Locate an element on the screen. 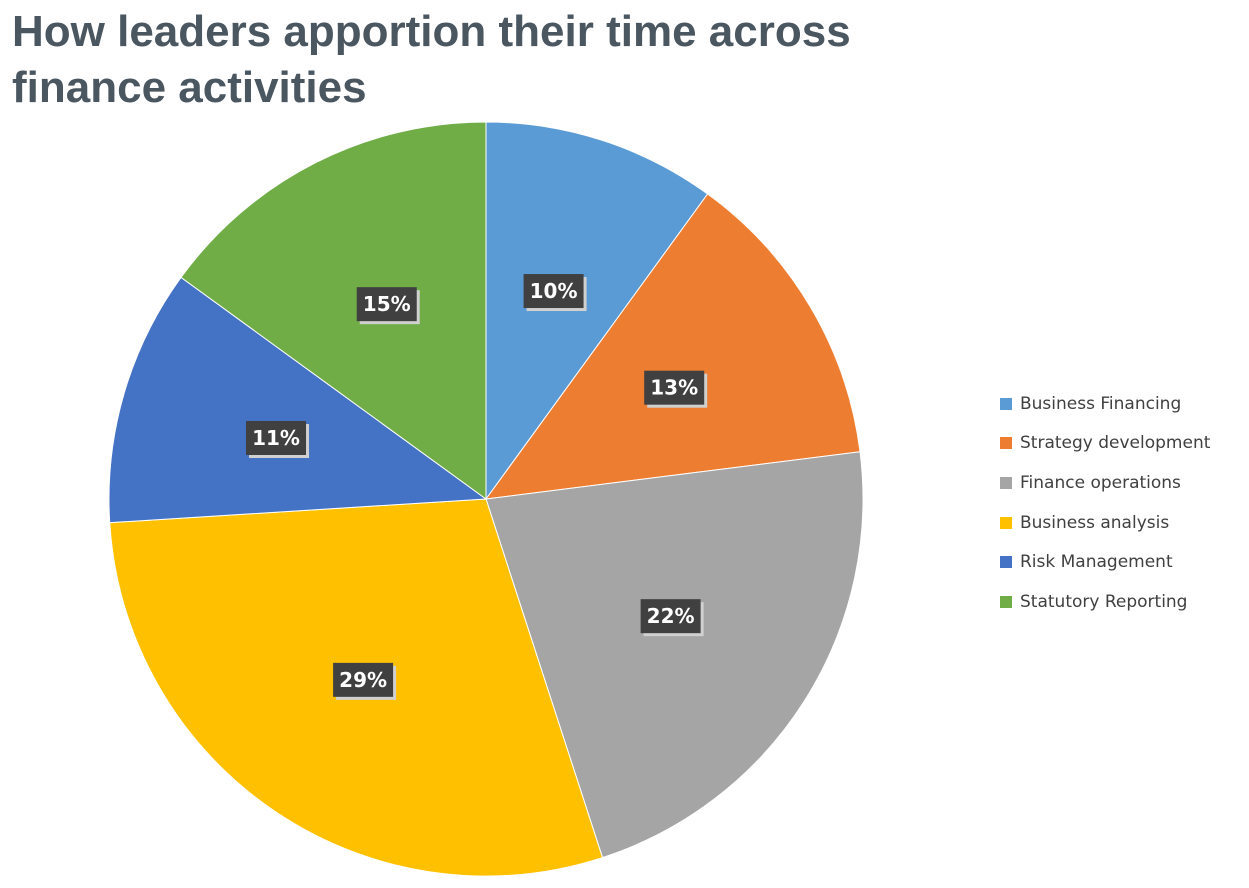 The height and width of the screenshot is (888, 1249). data-label-finance-operations: 22% is located at coordinates (672, 618).